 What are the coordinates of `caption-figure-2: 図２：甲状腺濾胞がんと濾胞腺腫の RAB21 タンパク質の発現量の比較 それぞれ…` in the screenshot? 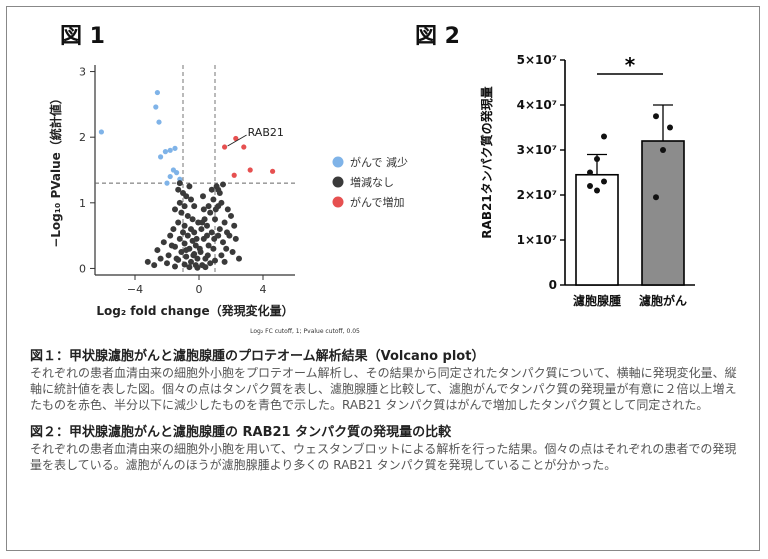 It's located at (386, 449).